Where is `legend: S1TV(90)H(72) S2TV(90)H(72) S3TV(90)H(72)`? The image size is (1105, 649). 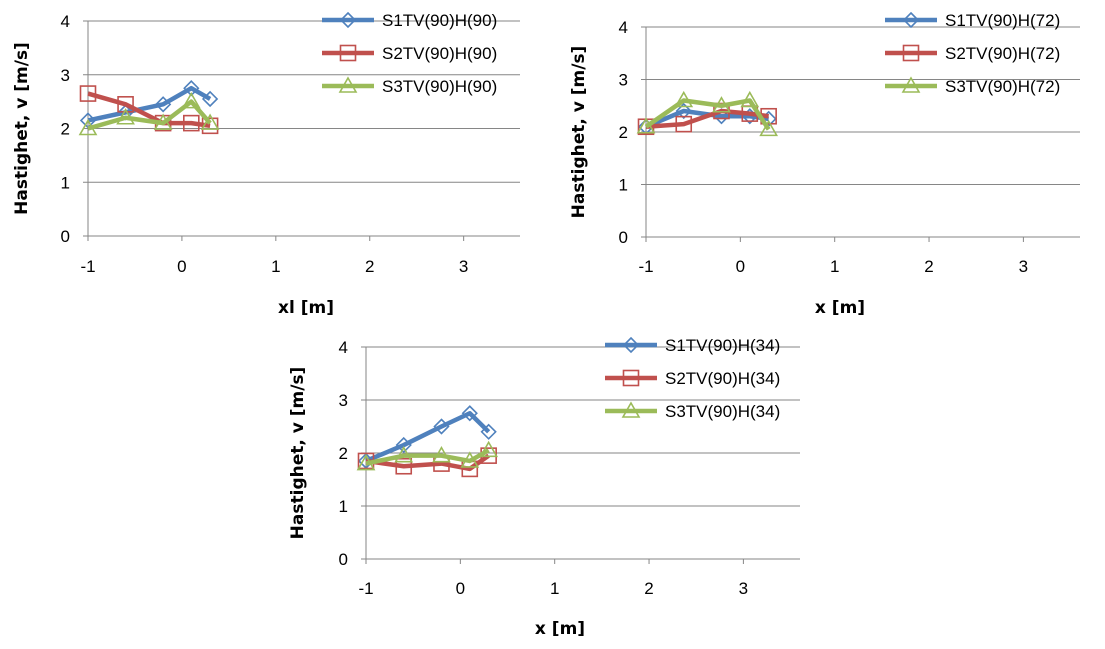 legend: S1TV(90)H(72) S2TV(90)H(72) S3TV(90)H(72) is located at coordinates (972, 53).